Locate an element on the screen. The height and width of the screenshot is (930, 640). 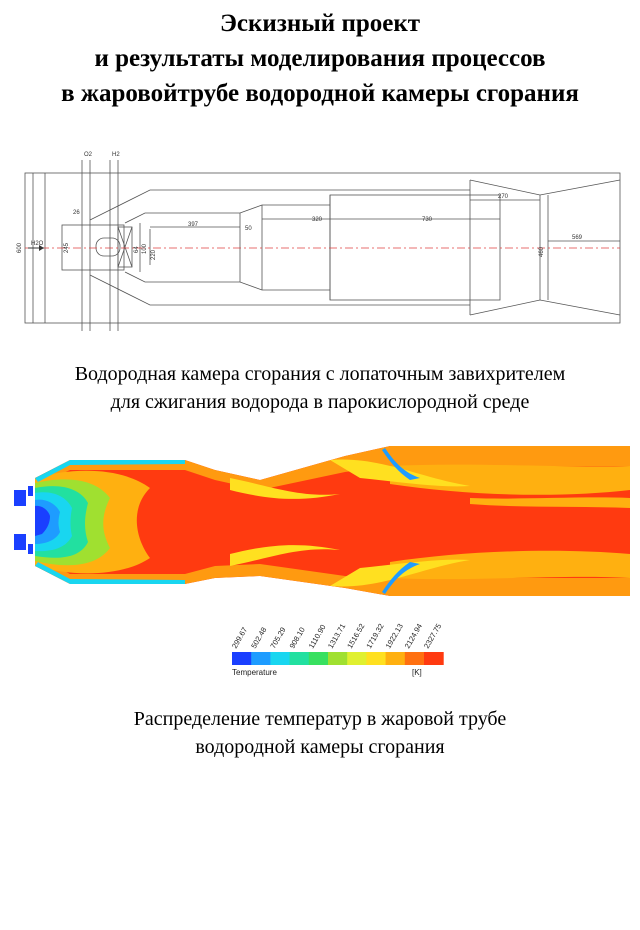
dim-569: 569 is located at coordinates (577, 238).